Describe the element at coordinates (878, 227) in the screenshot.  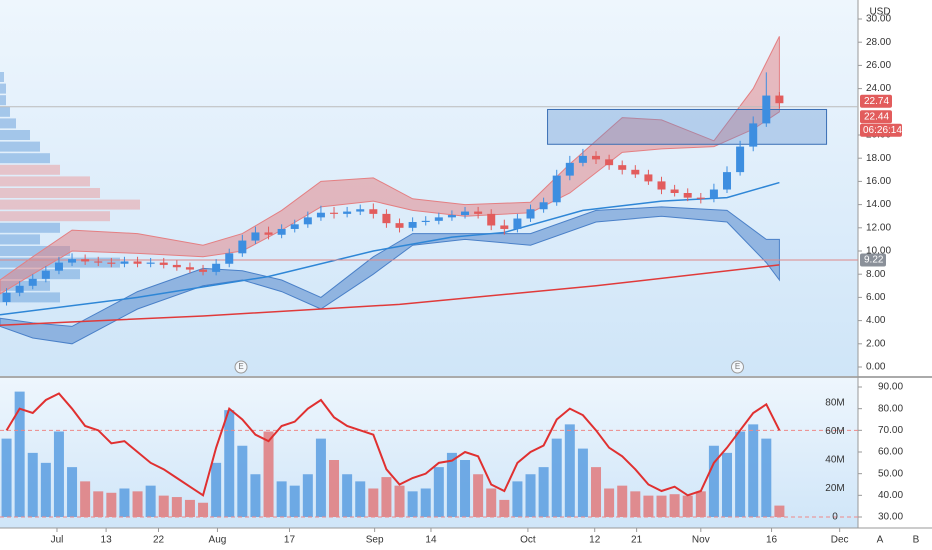
I see `y-tick-label: 12.00` at that location.